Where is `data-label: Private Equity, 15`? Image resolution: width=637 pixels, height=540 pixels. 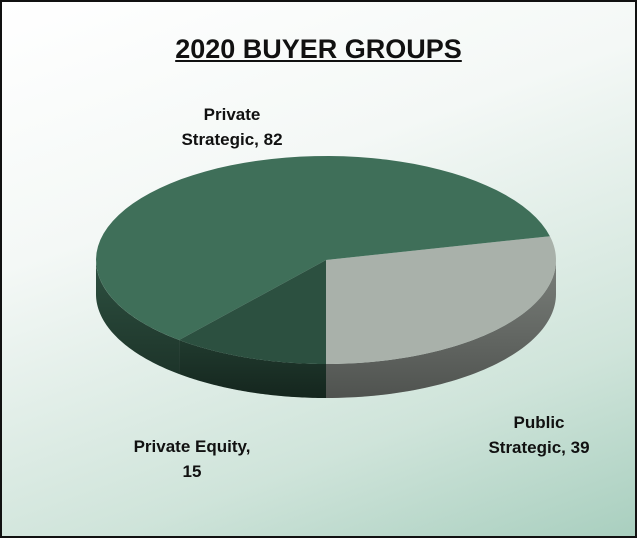
data-label: Private Equity, 15 is located at coordinates (192, 459).